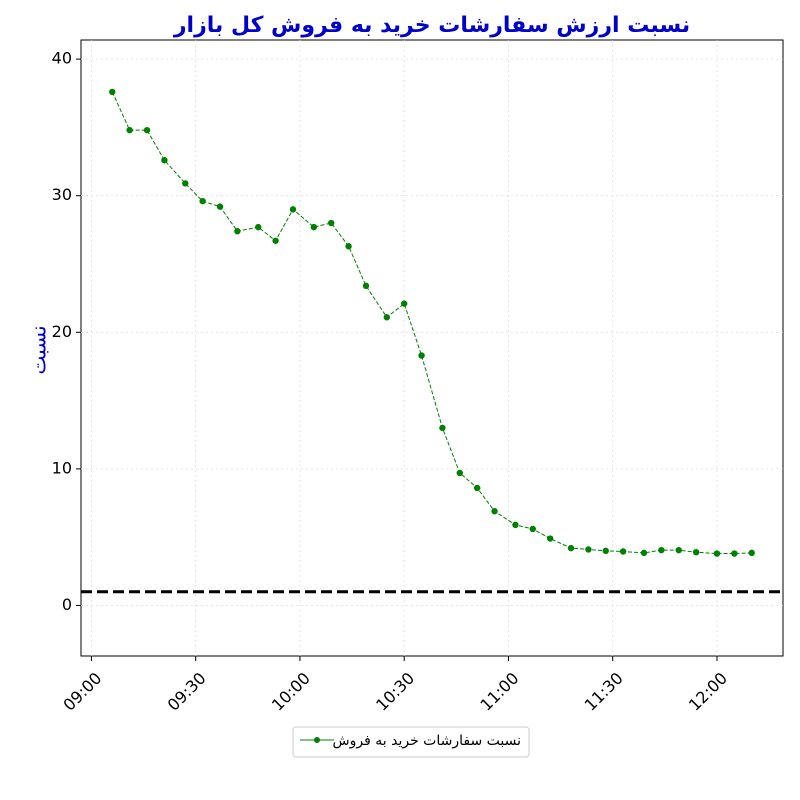 The height and width of the screenshot is (800, 800). What do you see at coordinates (62, 331) in the screenshot?
I see `y-tick-label: 20` at bounding box center [62, 331].